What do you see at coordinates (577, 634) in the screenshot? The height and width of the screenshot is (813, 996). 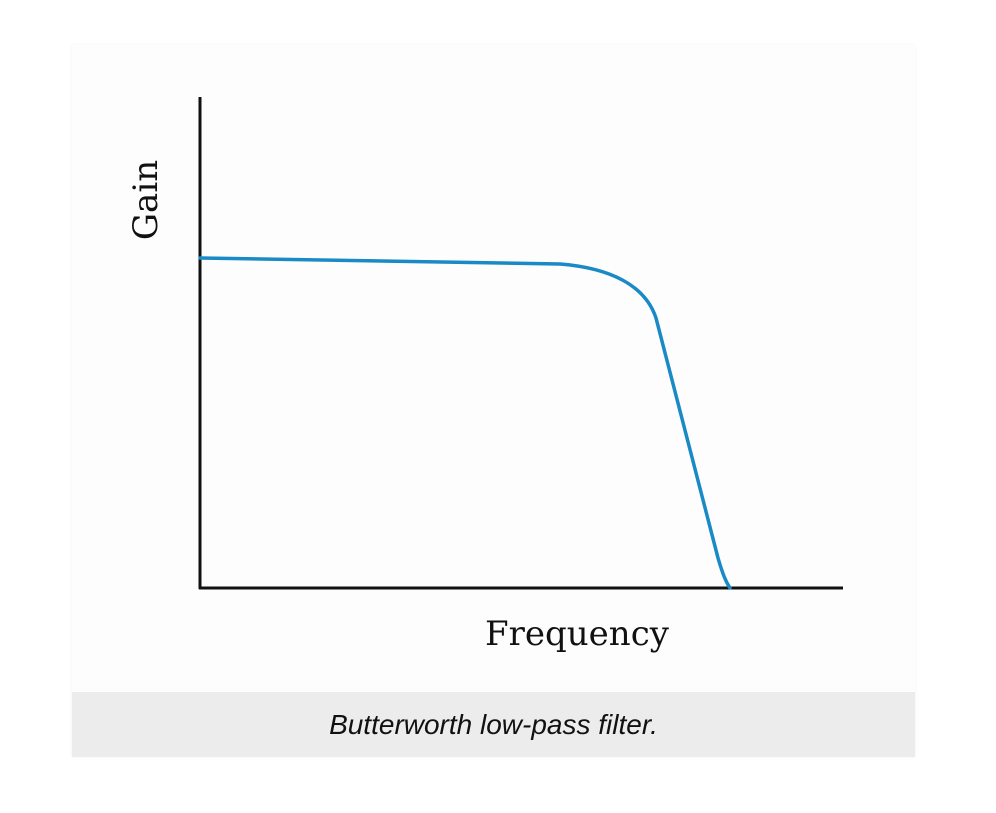 I see `x-axis-label: Frequency` at bounding box center [577, 634].